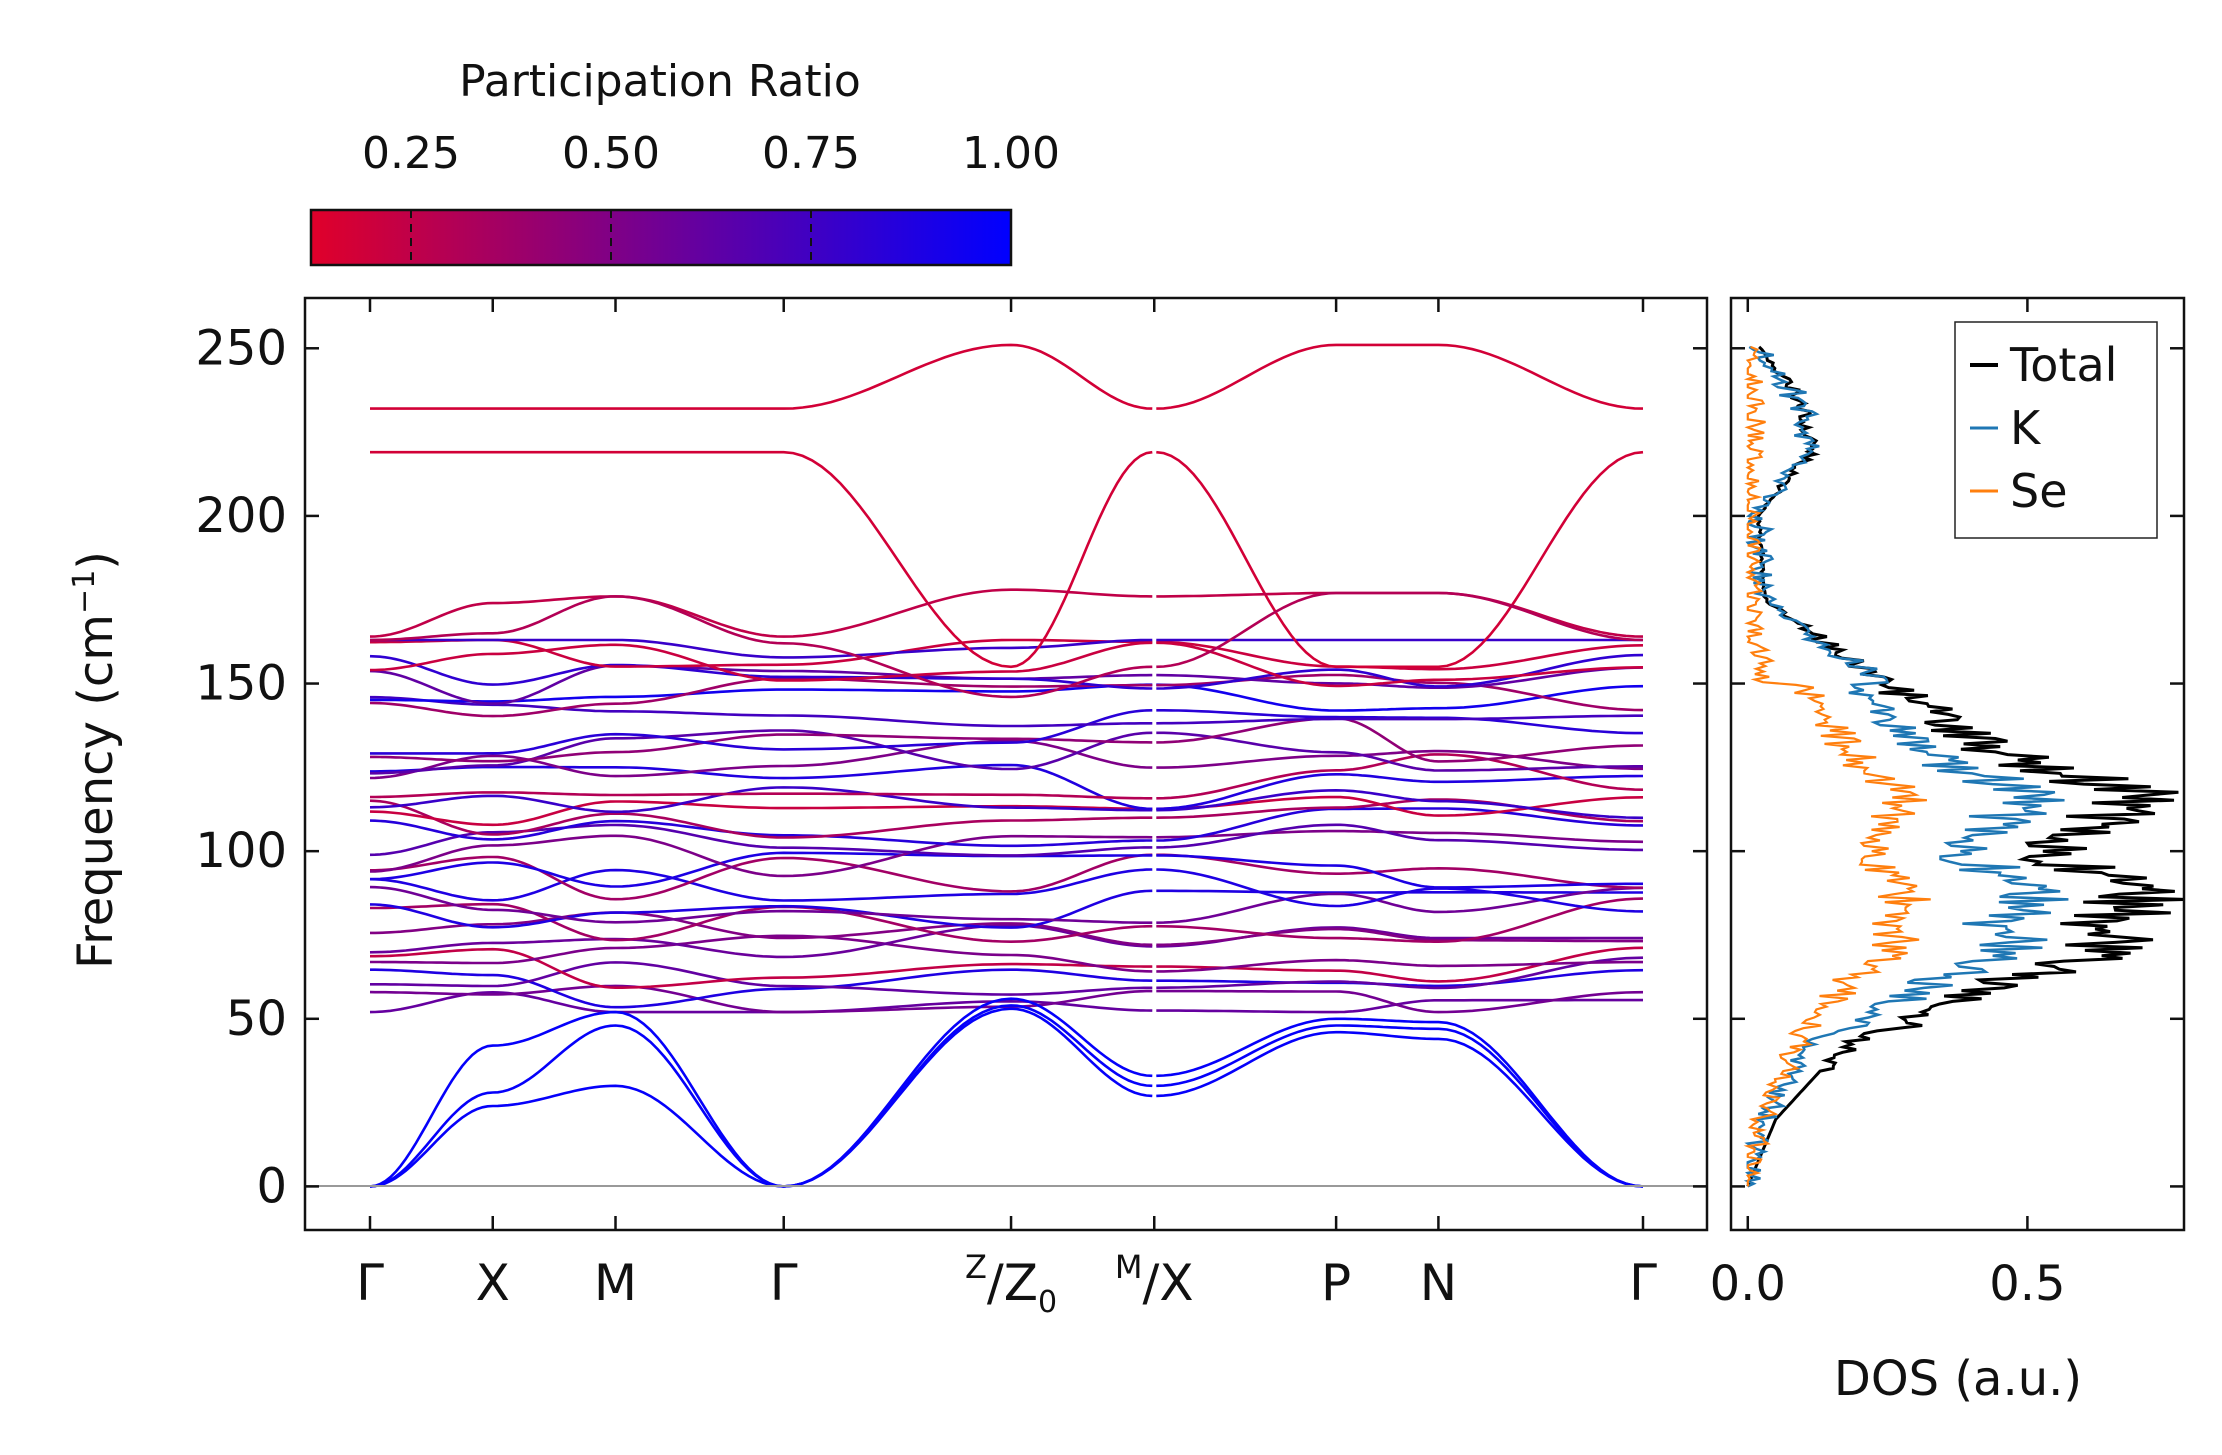 This screenshot has height=1455, width=2222. Describe the element at coordinates (96, 560) in the screenshot. I see `ylabel-tail: )` at that location.